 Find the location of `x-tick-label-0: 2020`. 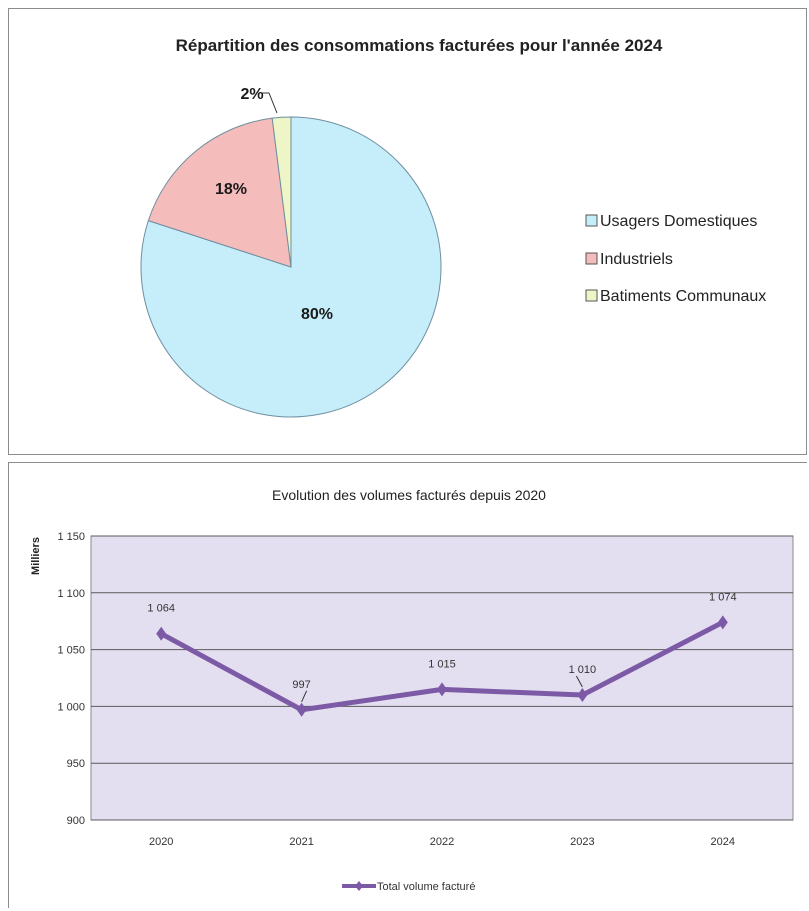

x-tick-label-0: 2020 is located at coordinates (161, 842).